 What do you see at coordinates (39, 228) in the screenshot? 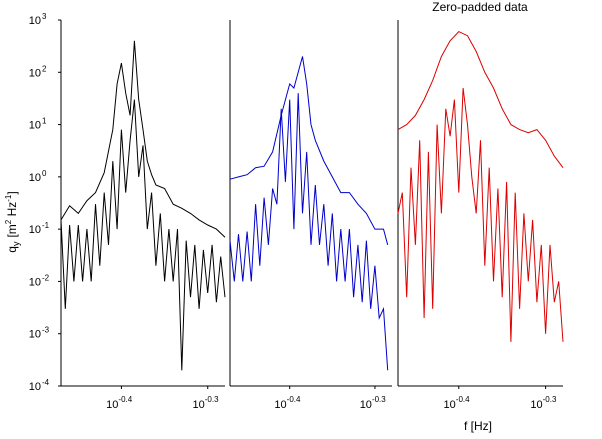
I see `y-tick-label: 10⁻¹` at bounding box center [39, 228].